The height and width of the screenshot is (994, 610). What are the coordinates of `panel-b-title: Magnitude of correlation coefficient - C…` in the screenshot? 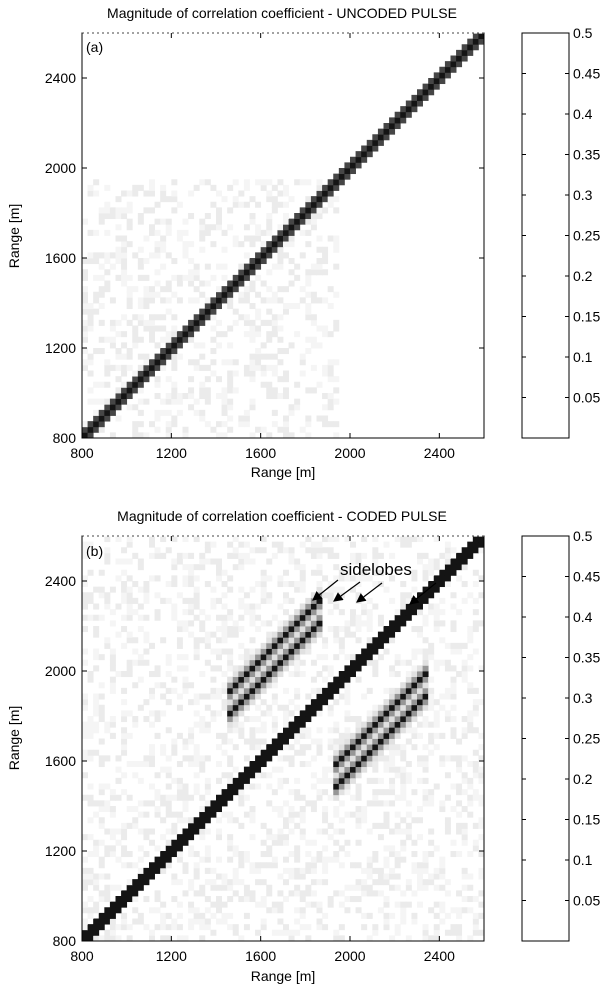 It's located at (282, 516).